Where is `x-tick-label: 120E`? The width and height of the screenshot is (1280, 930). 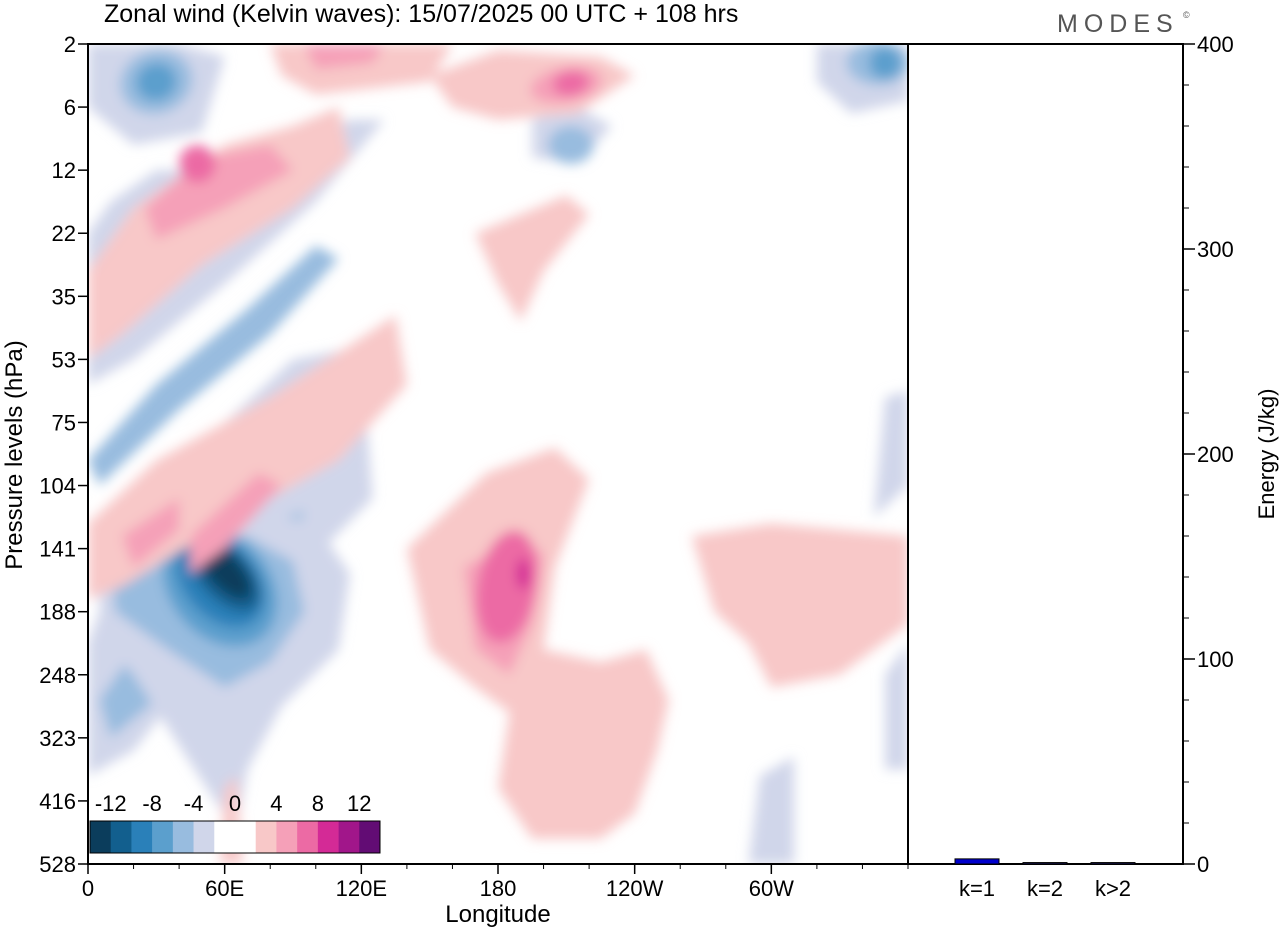 x-tick-label: 120E is located at coordinates (361, 888).